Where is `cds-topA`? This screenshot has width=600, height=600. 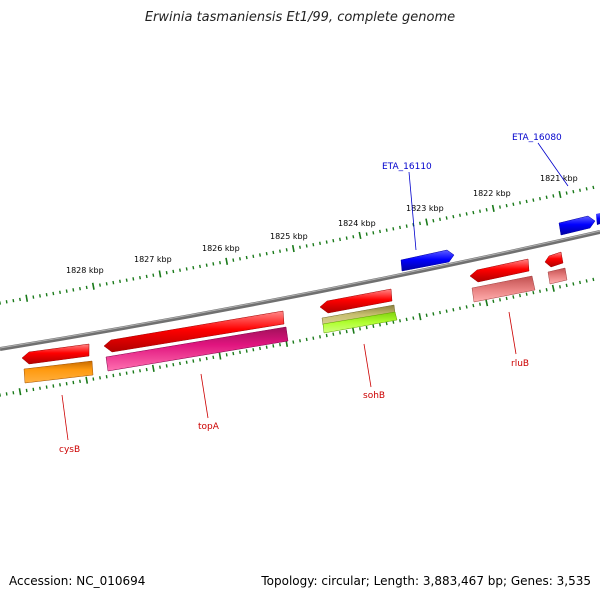 cds-topA is located at coordinates (197, 349).